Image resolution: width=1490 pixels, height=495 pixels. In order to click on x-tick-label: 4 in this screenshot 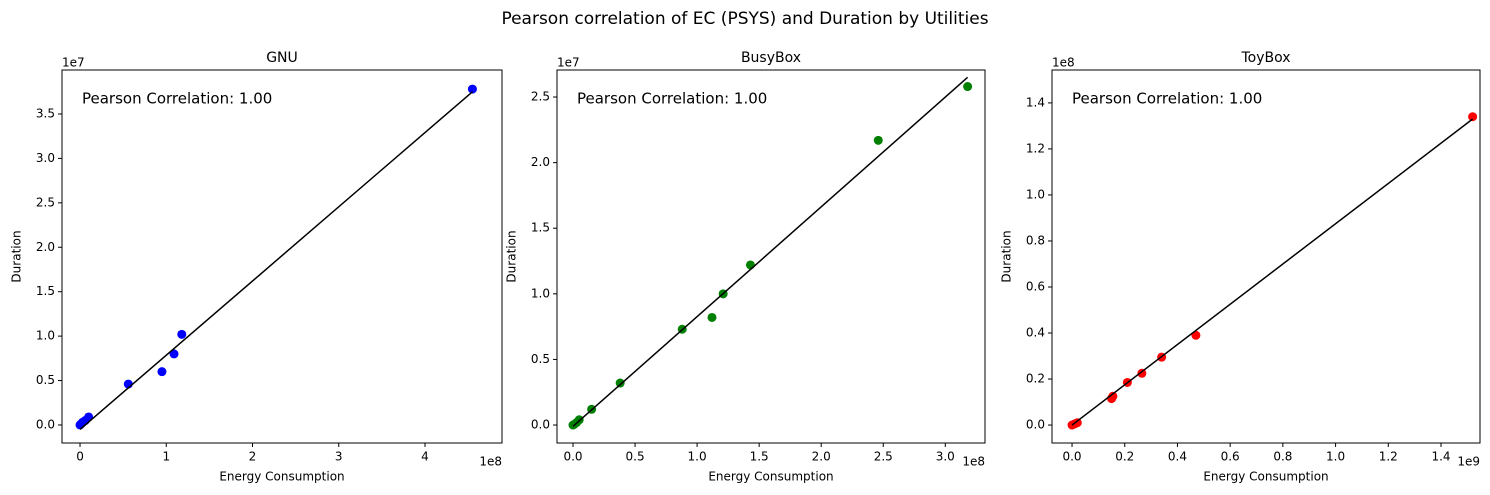, I will do `click(425, 457)`.